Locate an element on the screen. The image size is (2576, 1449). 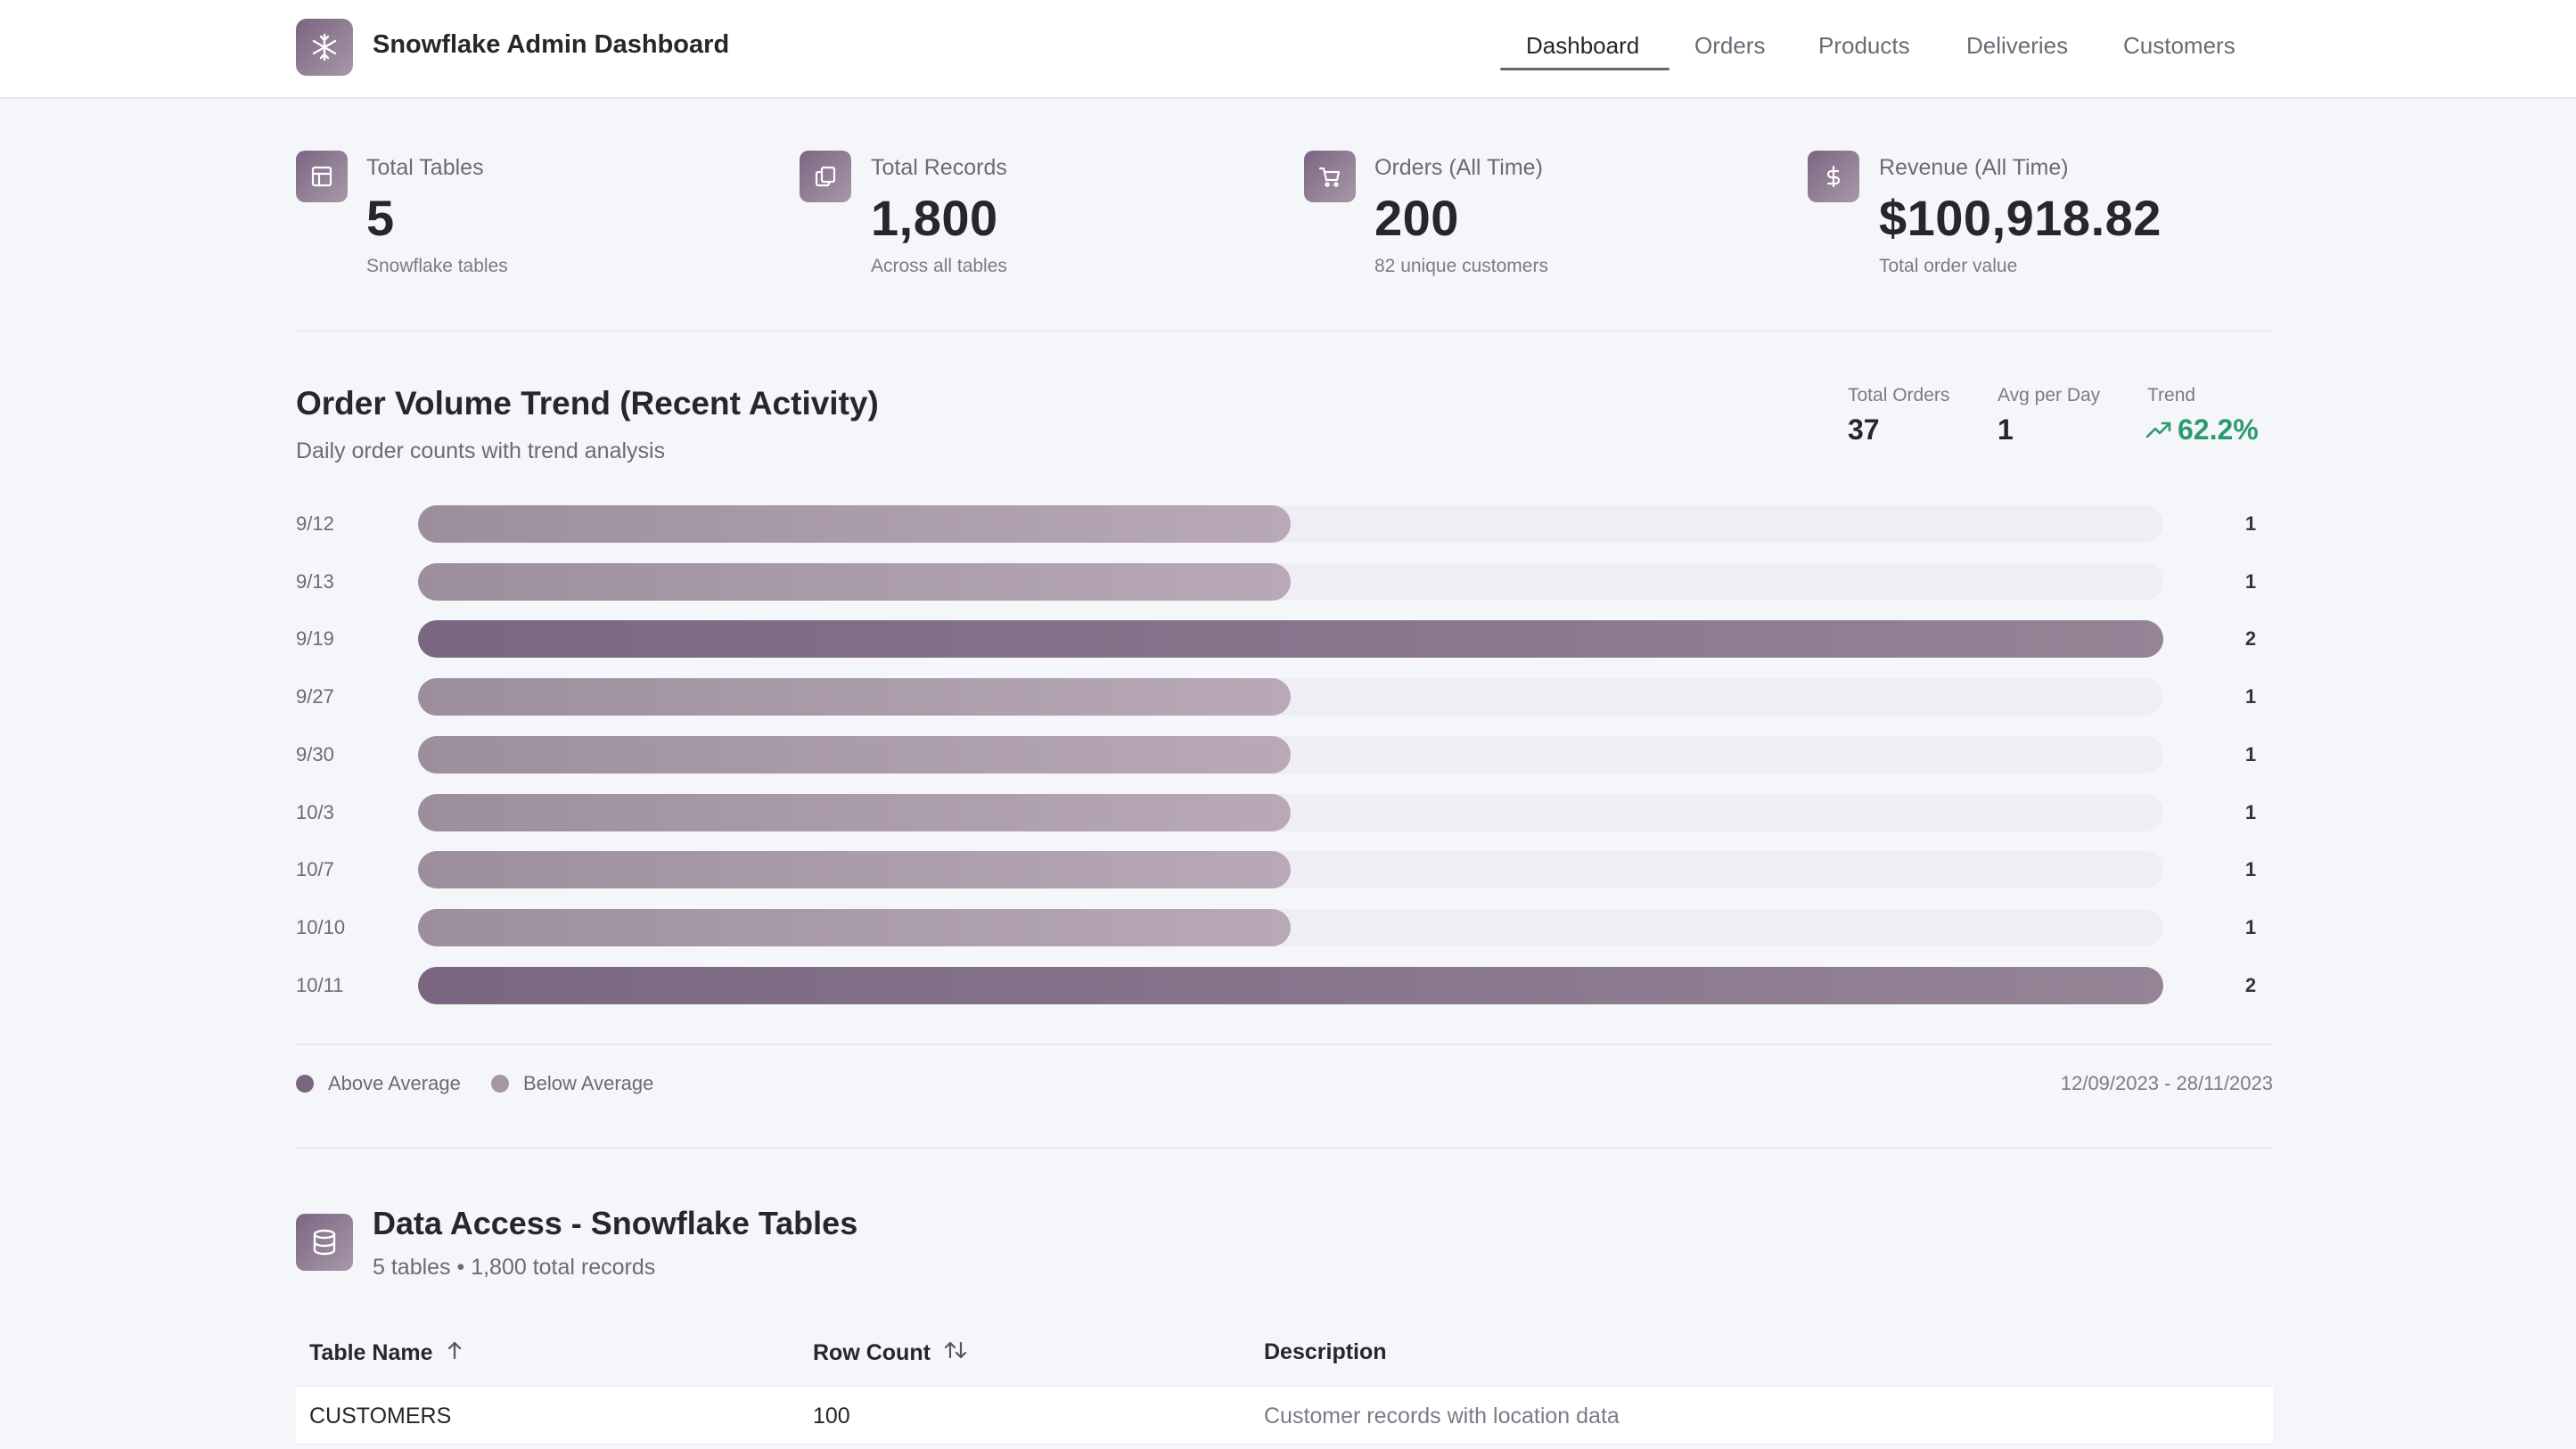
database-icon is located at coordinates (324, 1242).